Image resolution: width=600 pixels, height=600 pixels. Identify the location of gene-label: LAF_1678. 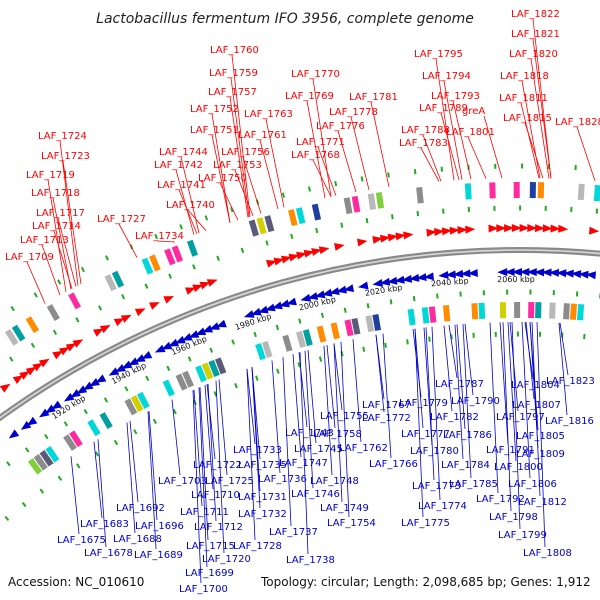
(108, 553).